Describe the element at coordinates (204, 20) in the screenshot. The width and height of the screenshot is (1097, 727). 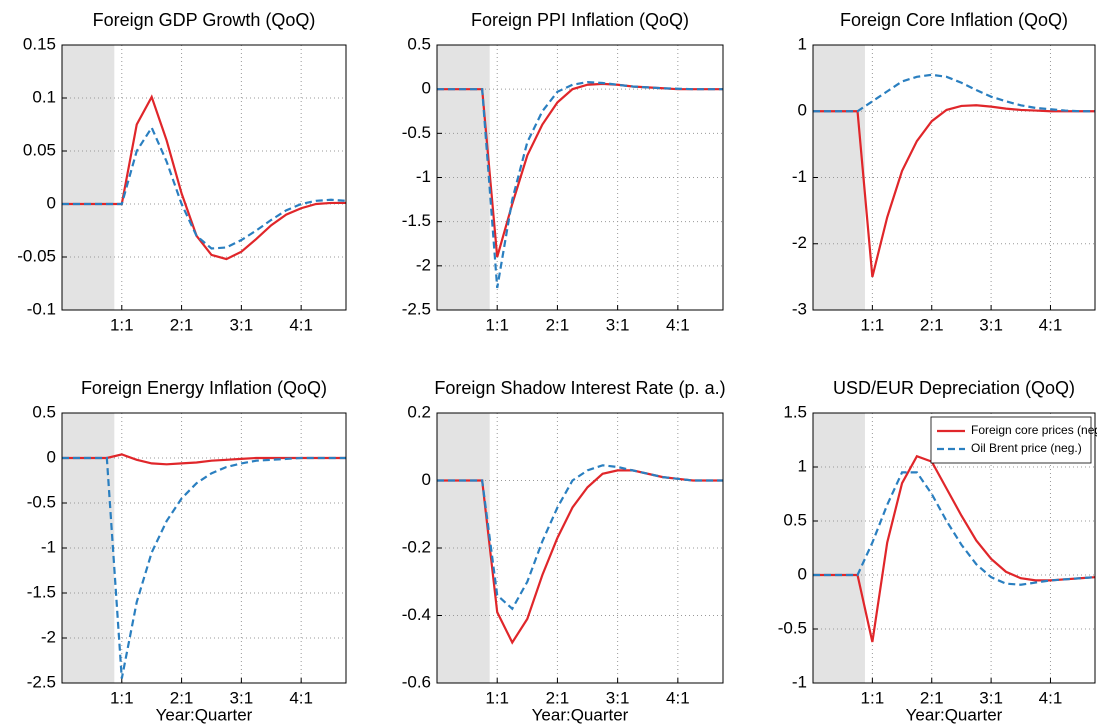
I see `chart-title: Foreign GDP Growth (QoQ)` at that location.